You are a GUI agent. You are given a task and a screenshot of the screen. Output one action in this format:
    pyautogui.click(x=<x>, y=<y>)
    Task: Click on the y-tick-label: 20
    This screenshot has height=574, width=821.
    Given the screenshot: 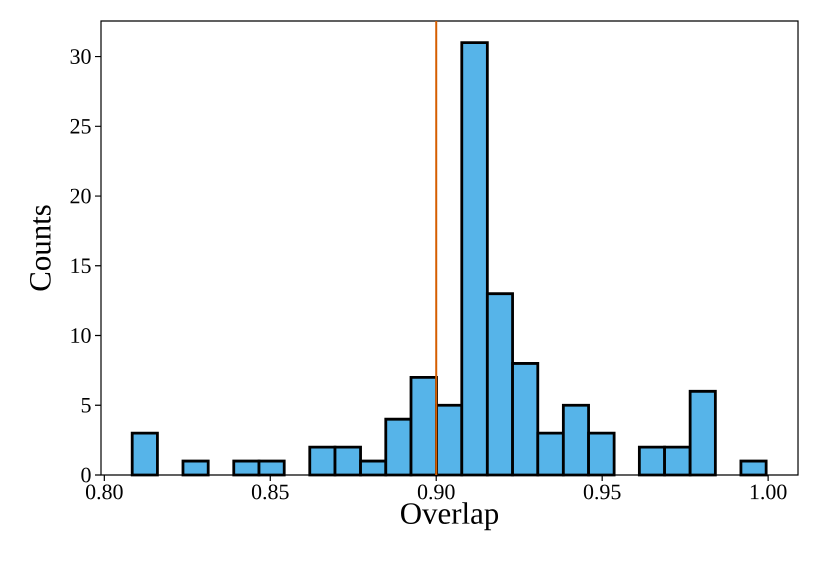 What is the action you would take?
    pyautogui.click(x=80, y=196)
    